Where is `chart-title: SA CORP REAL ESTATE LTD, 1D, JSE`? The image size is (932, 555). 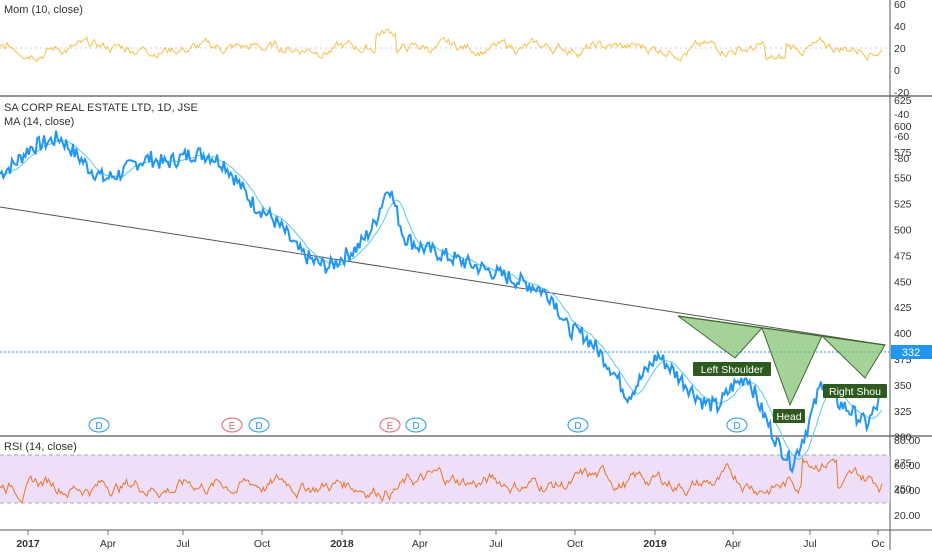
chart-title: SA CORP REAL ESTATE LTD, 1D, JSE is located at coordinates (101, 108).